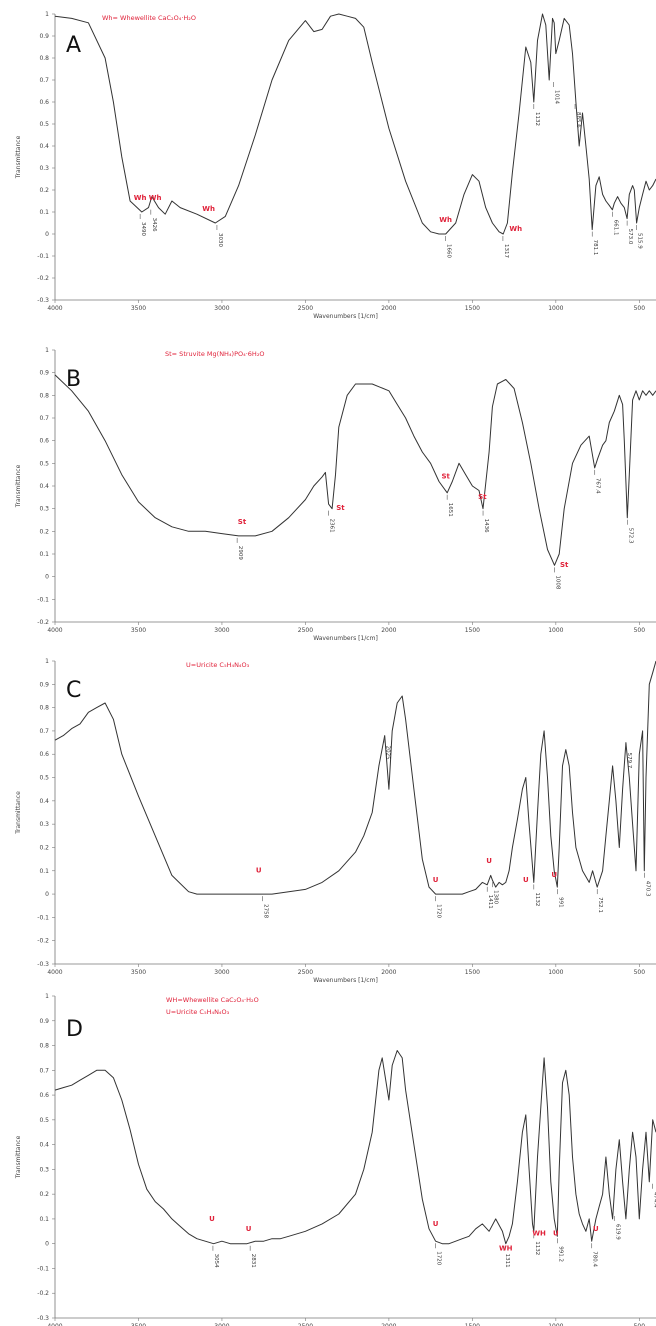  Describe the element at coordinates (598, 486) in the screenshot. I see `peak-label: 767.4` at that location.